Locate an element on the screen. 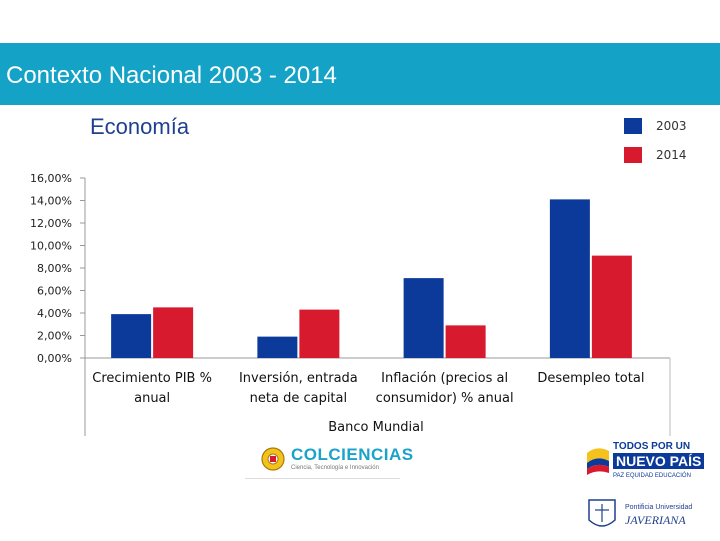  legend-label-2014: 2014 is located at coordinates (671, 155).